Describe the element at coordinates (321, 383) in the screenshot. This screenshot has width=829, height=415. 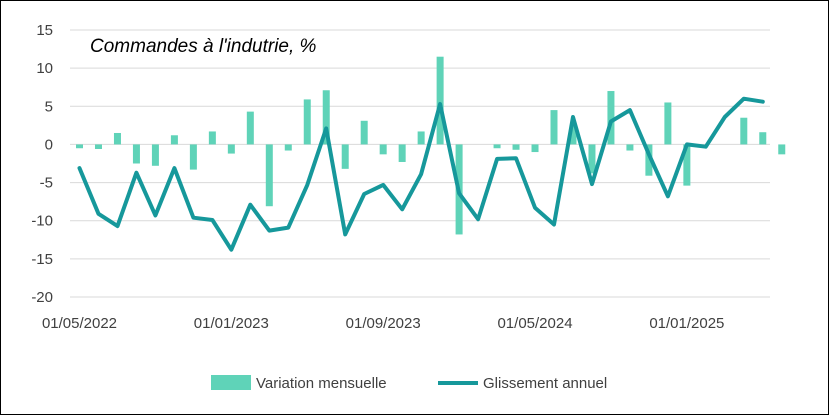
I see `legend-bar-label: Variation mensuelle` at that location.